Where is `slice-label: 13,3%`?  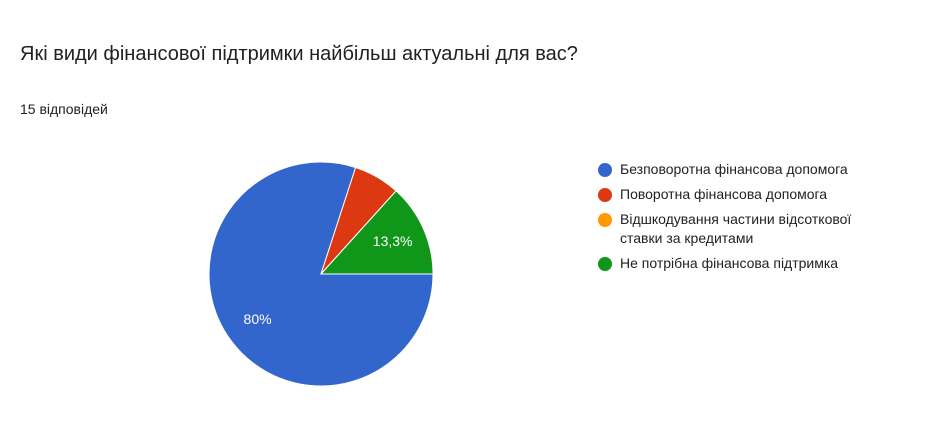
slice-label: 13,3% is located at coordinates (393, 241).